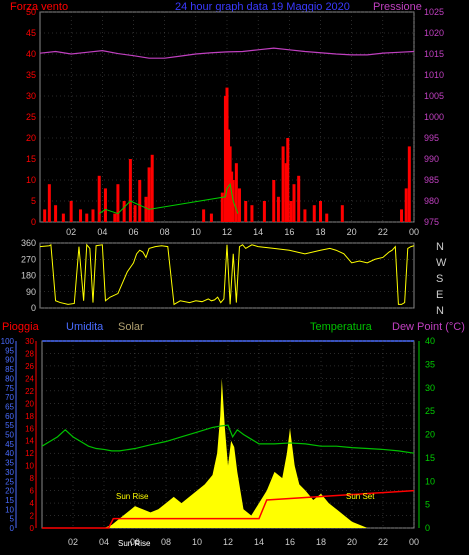 The width and height of the screenshot is (469, 555). What do you see at coordinates (431, 180) in the screenshot?
I see `pressure-tick-label: 985` at bounding box center [431, 180].